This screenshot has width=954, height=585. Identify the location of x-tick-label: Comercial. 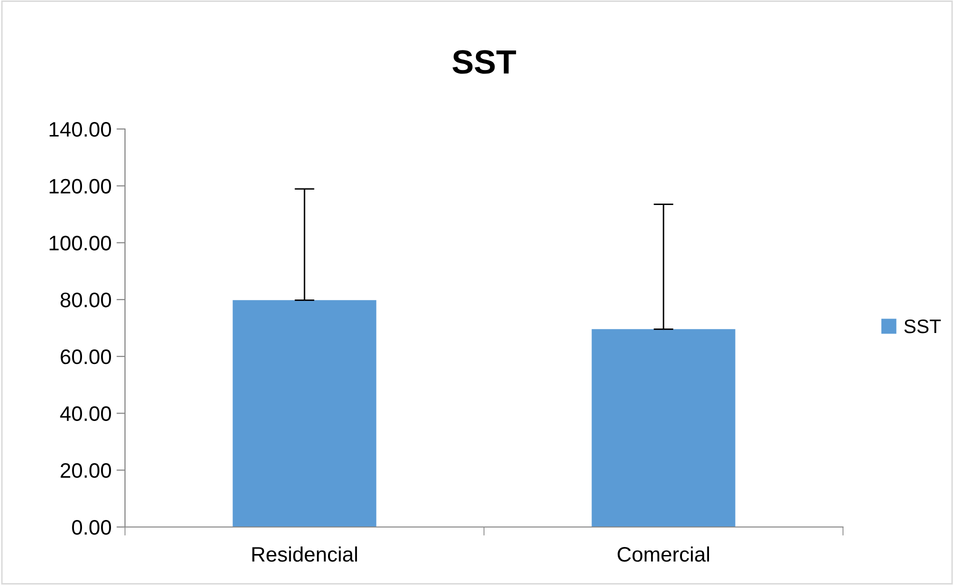
(663, 554).